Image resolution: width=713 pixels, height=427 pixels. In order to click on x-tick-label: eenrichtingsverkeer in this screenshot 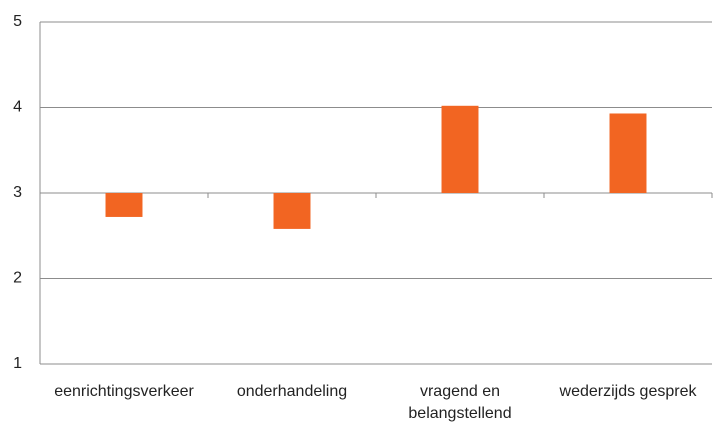, I will do `click(124, 391)`.